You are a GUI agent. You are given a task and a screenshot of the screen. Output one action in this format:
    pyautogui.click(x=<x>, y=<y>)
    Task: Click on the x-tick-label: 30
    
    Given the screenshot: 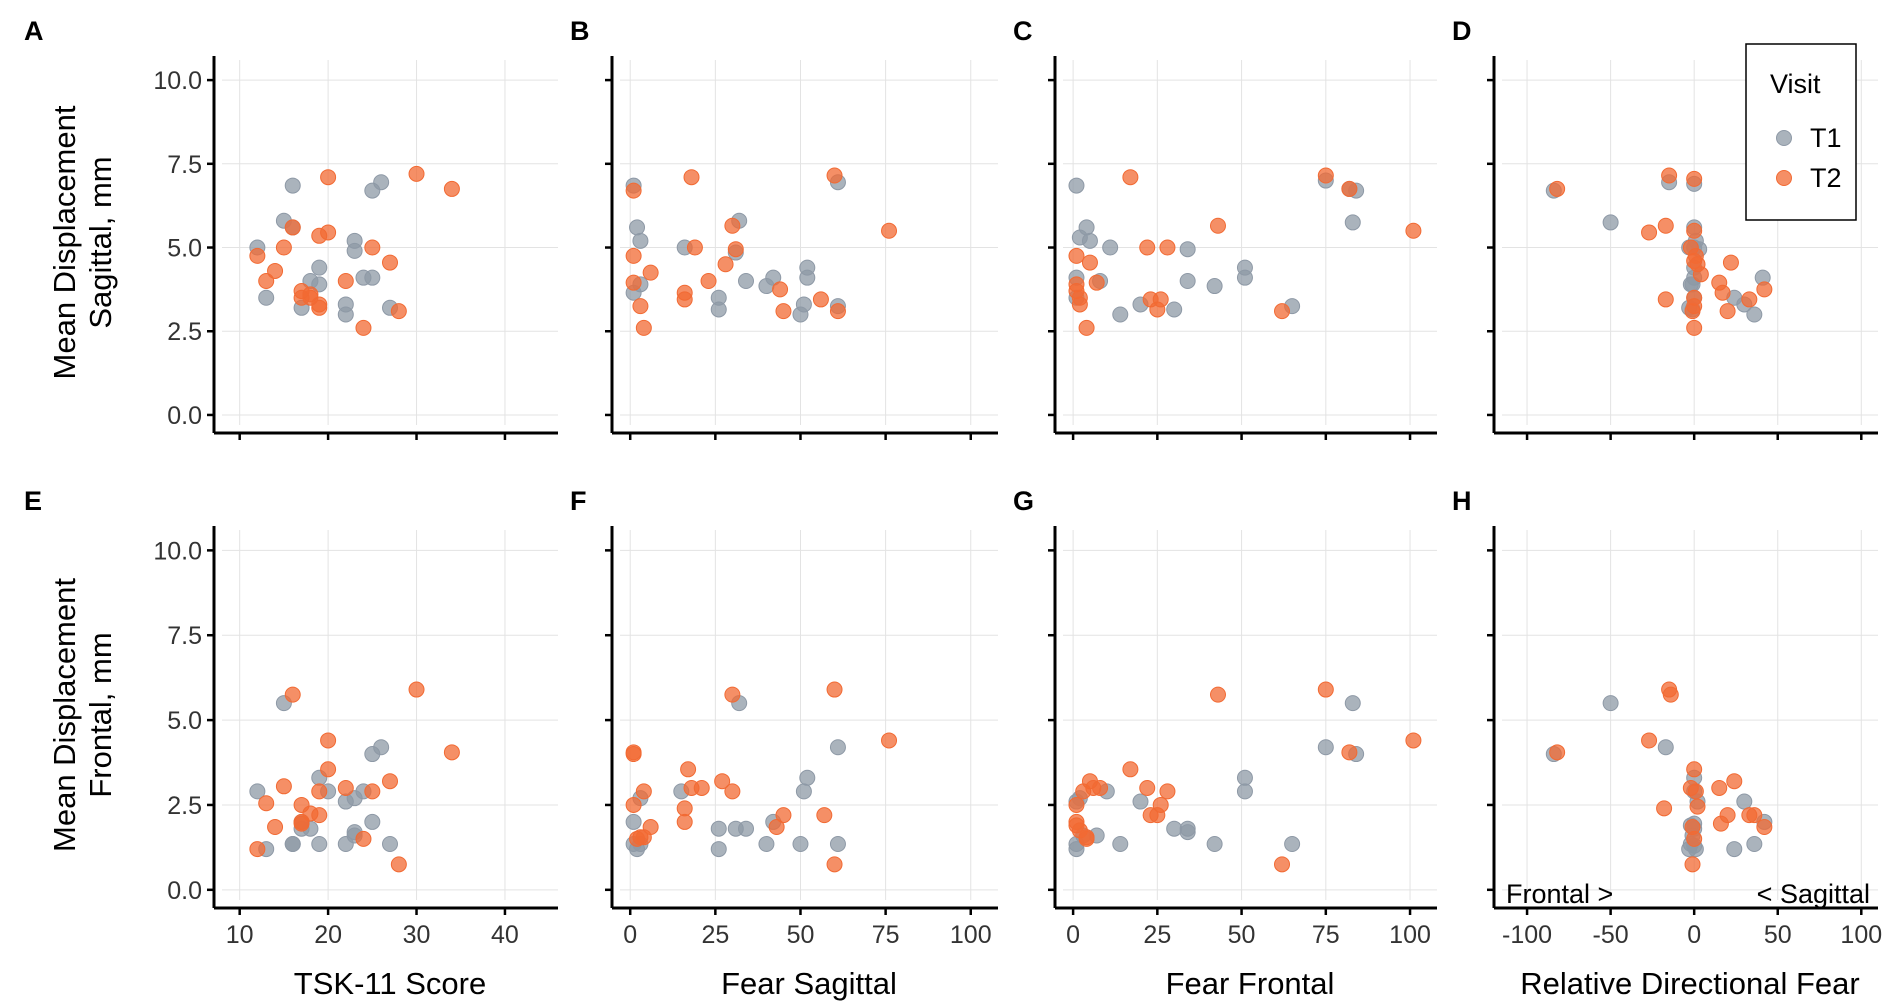 What is the action you would take?
    pyautogui.click(x=417, y=935)
    